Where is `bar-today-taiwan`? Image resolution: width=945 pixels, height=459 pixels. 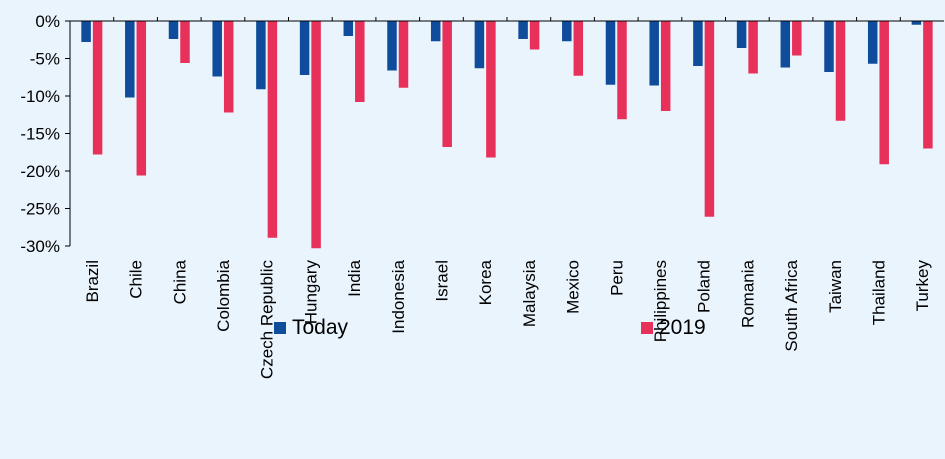
bar-today-taiwan is located at coordinates (829, 46).